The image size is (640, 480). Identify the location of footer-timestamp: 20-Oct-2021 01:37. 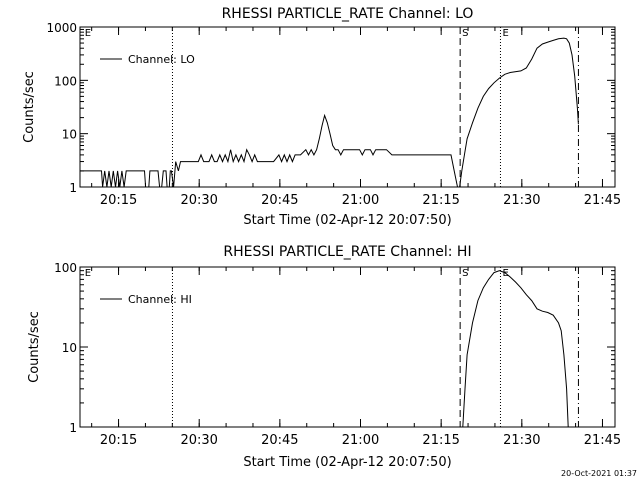
(599, 473).